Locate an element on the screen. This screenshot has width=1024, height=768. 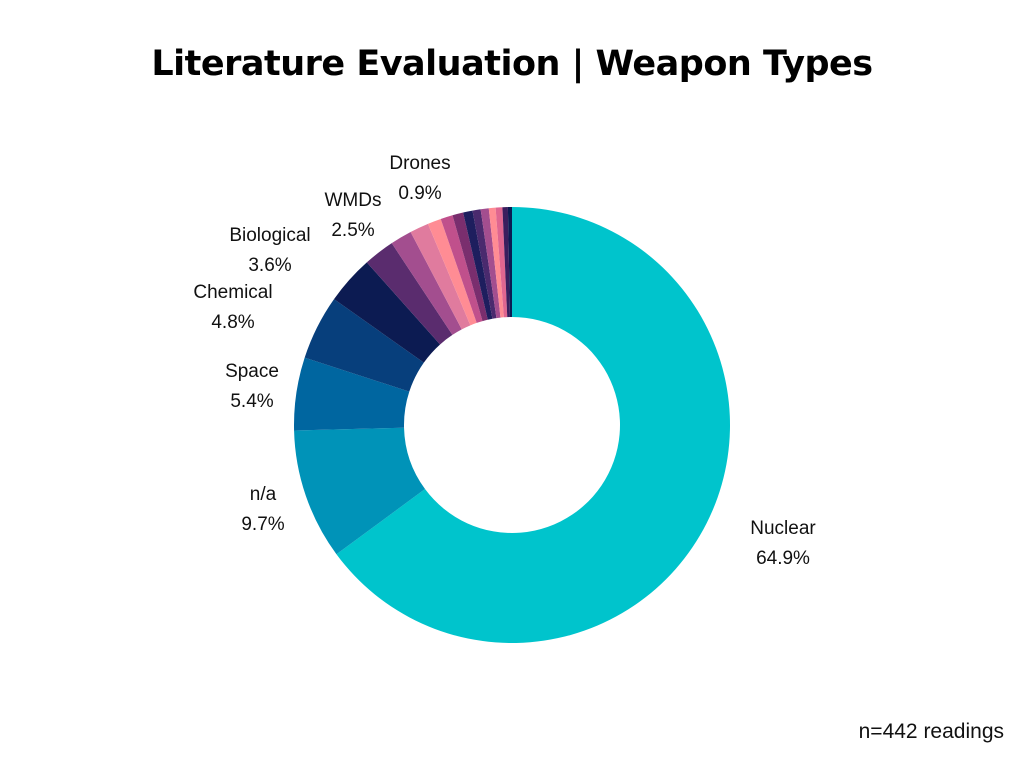
slice-space is located at coordinates (352, 394).